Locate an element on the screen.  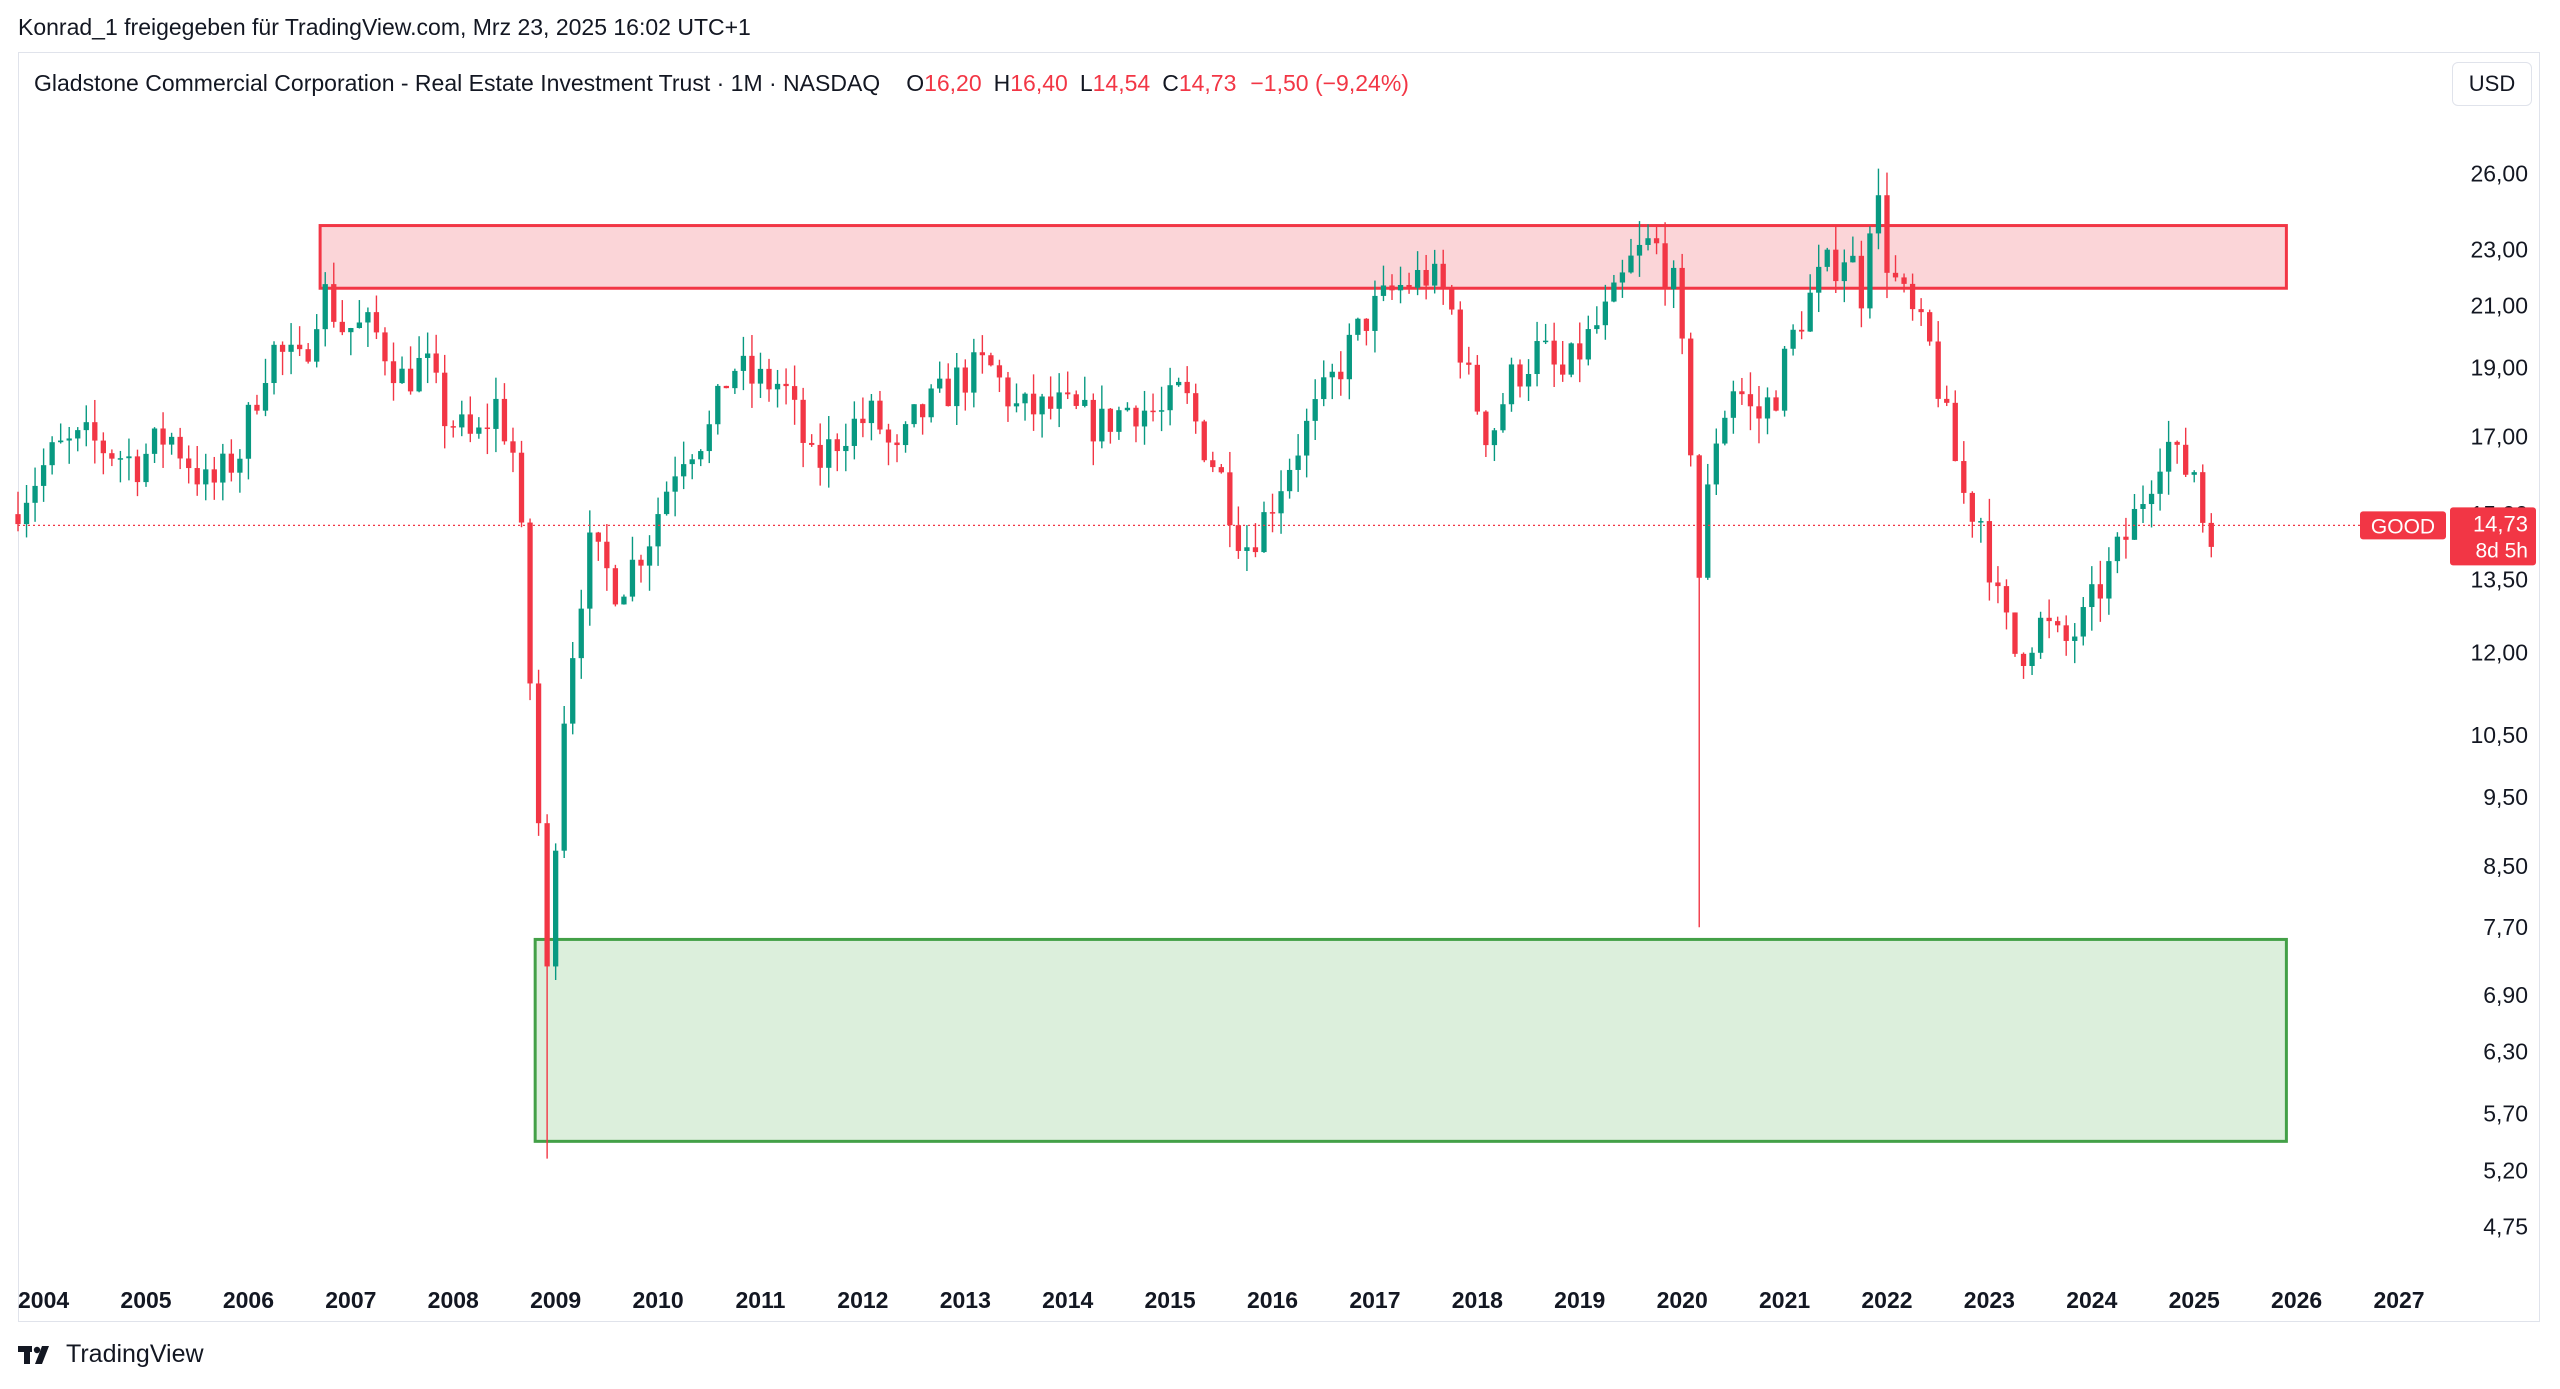
y-tick-label: 23,00 is located at coordinates (2499, 249).